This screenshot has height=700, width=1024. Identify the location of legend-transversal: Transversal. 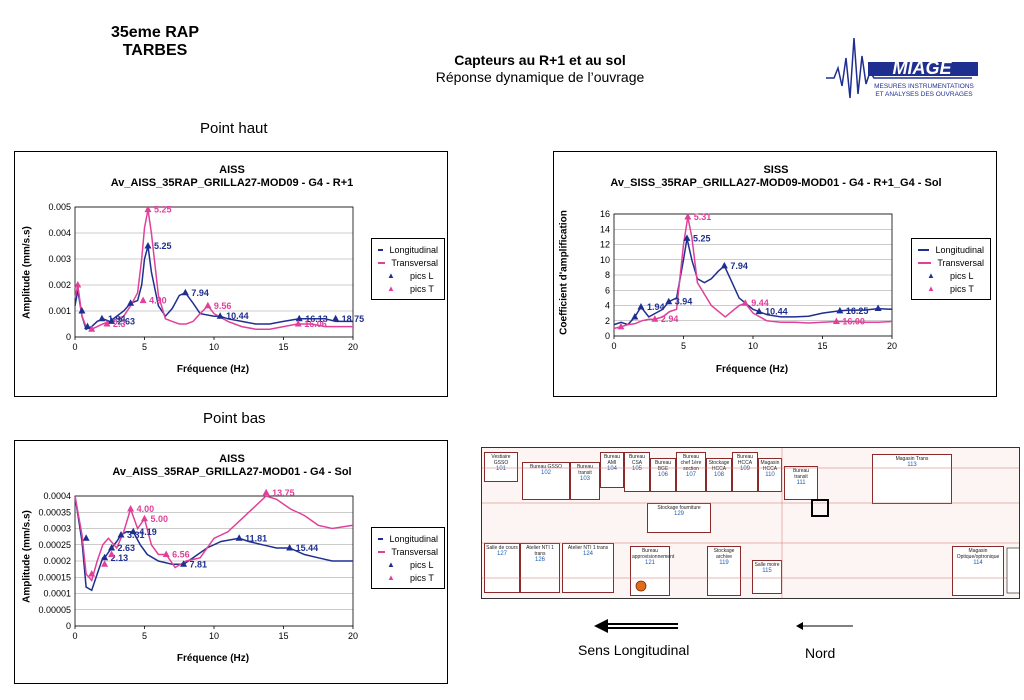
(408, 551).